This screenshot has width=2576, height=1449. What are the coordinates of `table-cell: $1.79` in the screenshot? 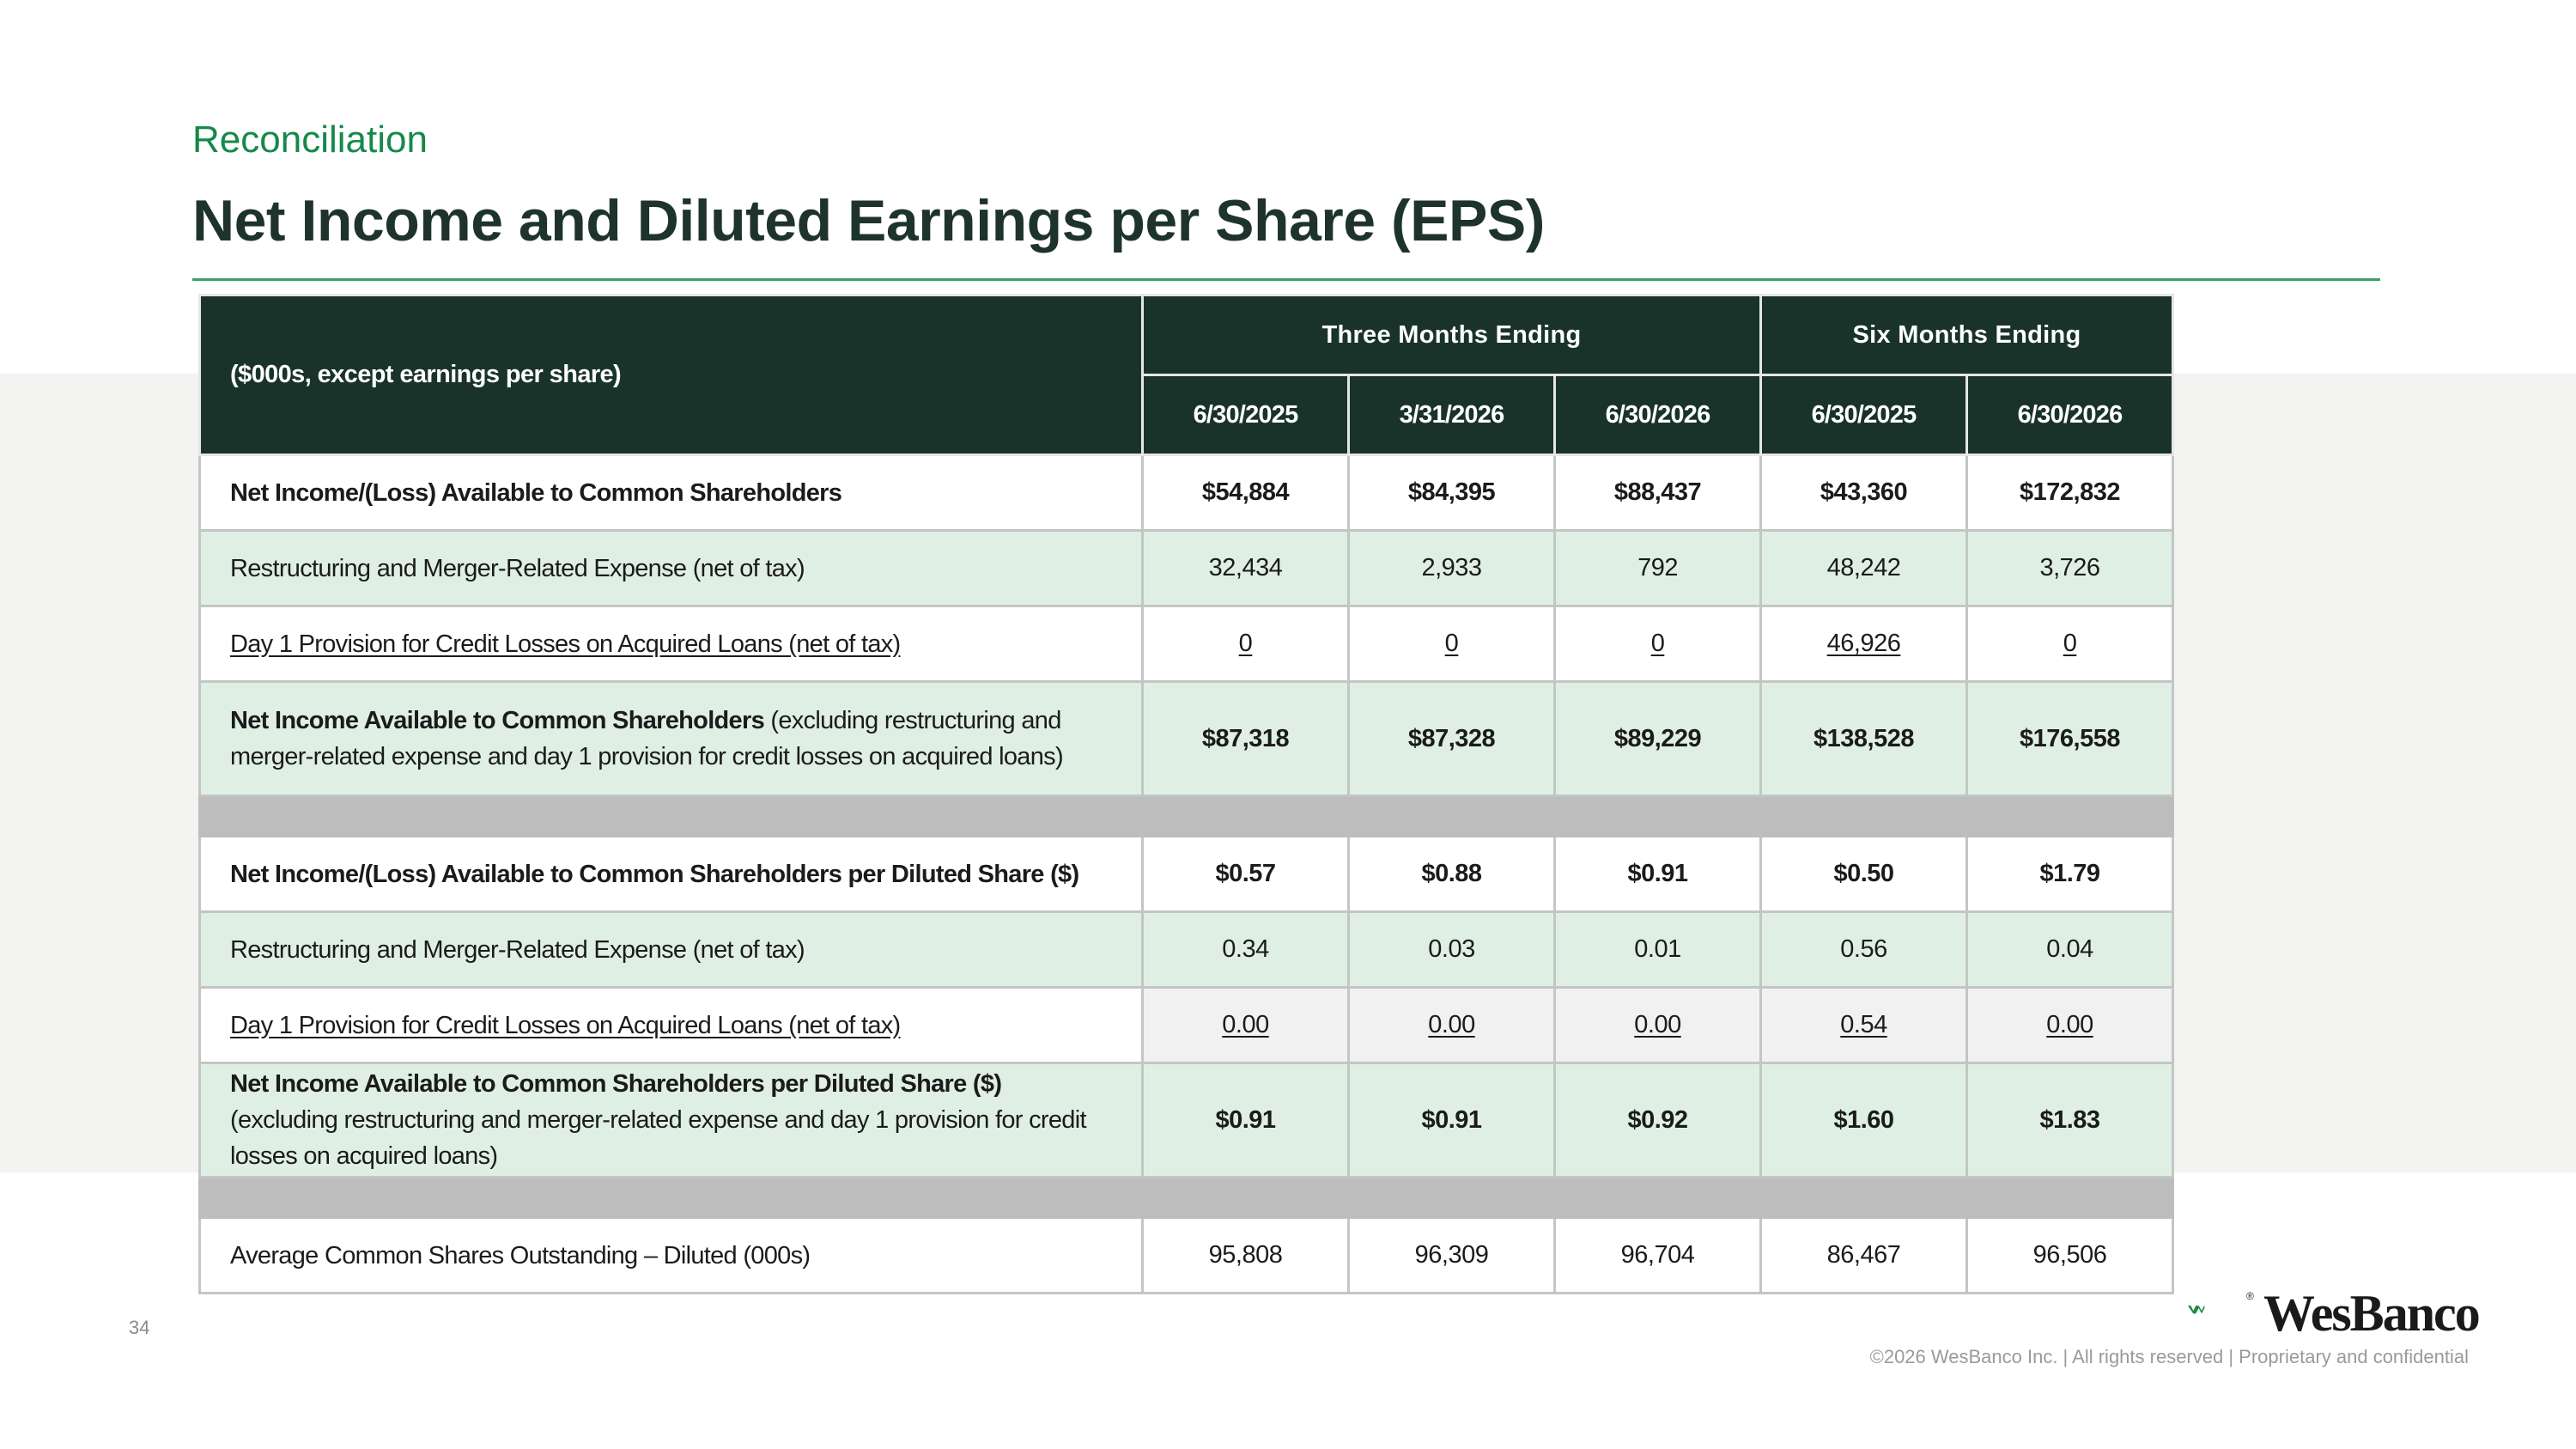 It's located at (2070, 874).